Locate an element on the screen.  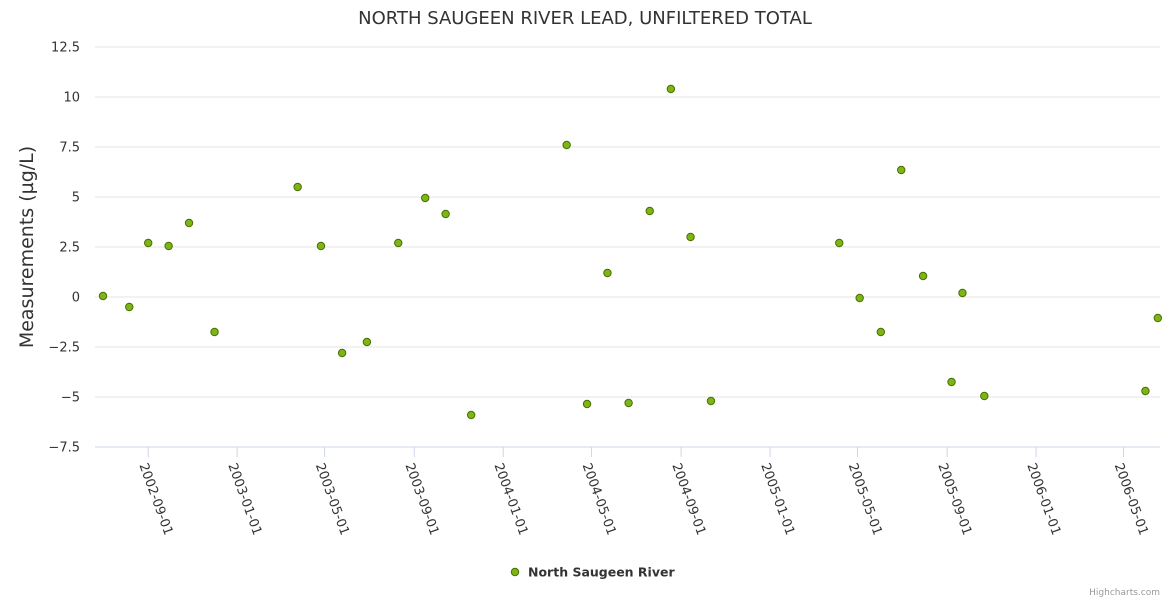
legend: North Saugeen River is located at coordinates (592, 572).